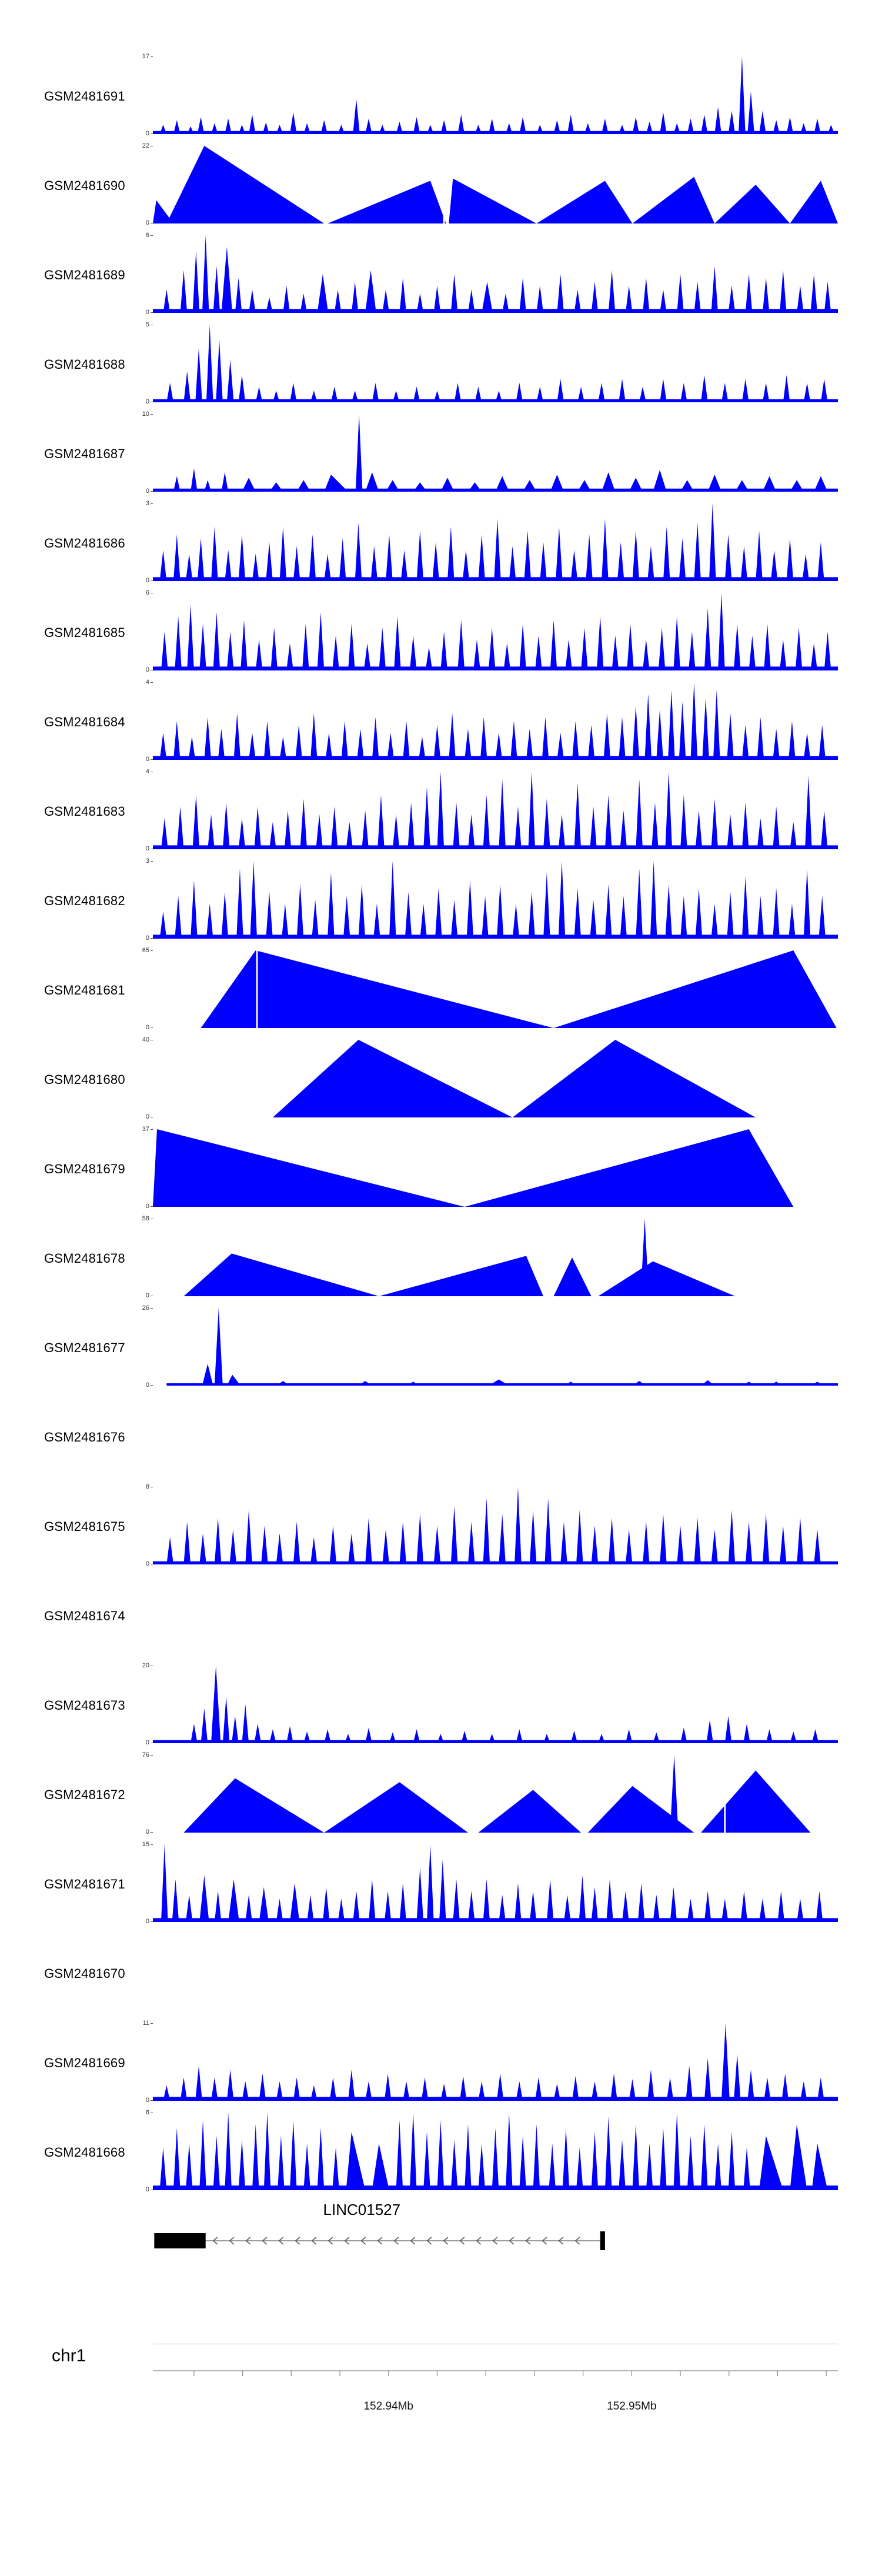 This screenshot has width=882, height=2576. What do you see at coordinates (632, 2406) in the screenshot?
I see `axis-tick-label: 152.95Mb` at bounding box center [632, 2406].